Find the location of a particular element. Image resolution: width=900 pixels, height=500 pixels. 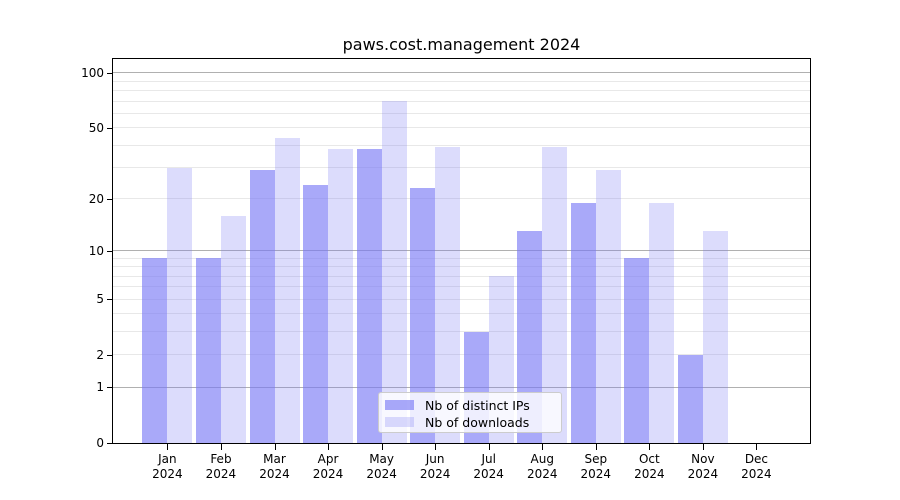

bar-downloads-mar is located at coordinates (287, 290).